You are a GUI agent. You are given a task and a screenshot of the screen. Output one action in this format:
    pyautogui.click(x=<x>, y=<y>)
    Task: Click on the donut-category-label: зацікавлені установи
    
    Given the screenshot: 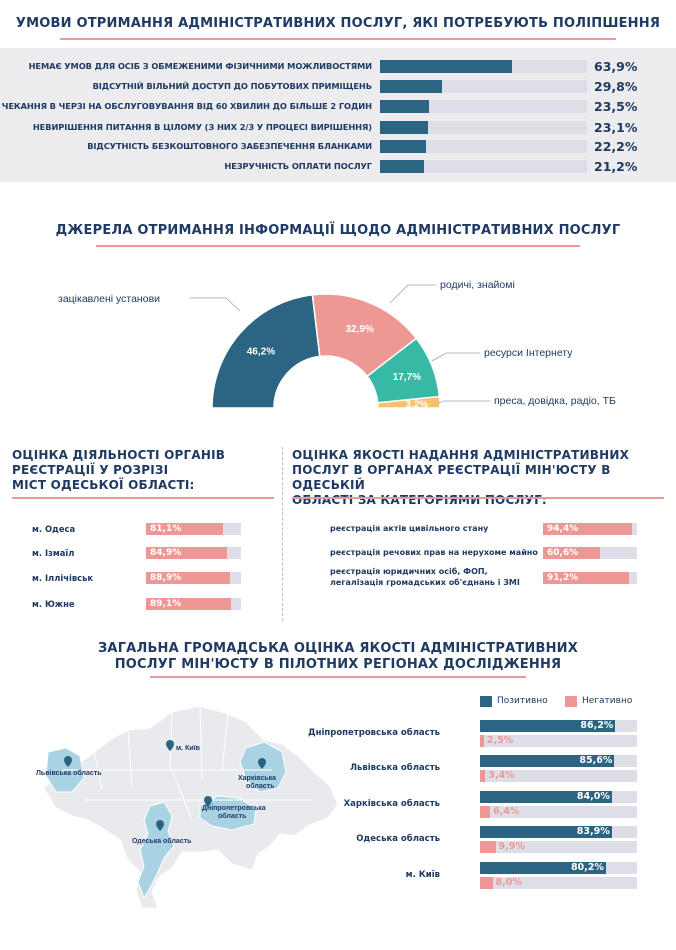 What is the action you would take?
    pyautogui.click(x=109, y=299)
    